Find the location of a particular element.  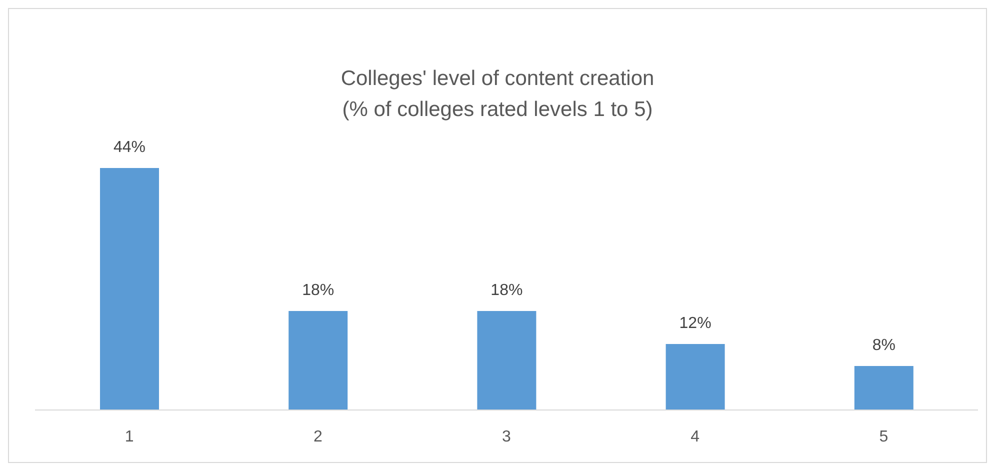

data-label: 8% is located at coordinates (884, 345).